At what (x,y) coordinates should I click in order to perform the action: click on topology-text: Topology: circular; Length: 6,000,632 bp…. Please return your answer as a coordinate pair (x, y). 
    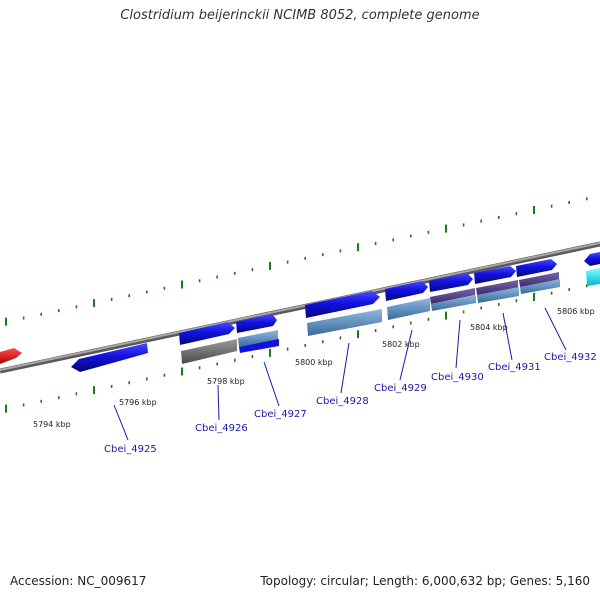
    Looking at the image, I should click on (425, 581).